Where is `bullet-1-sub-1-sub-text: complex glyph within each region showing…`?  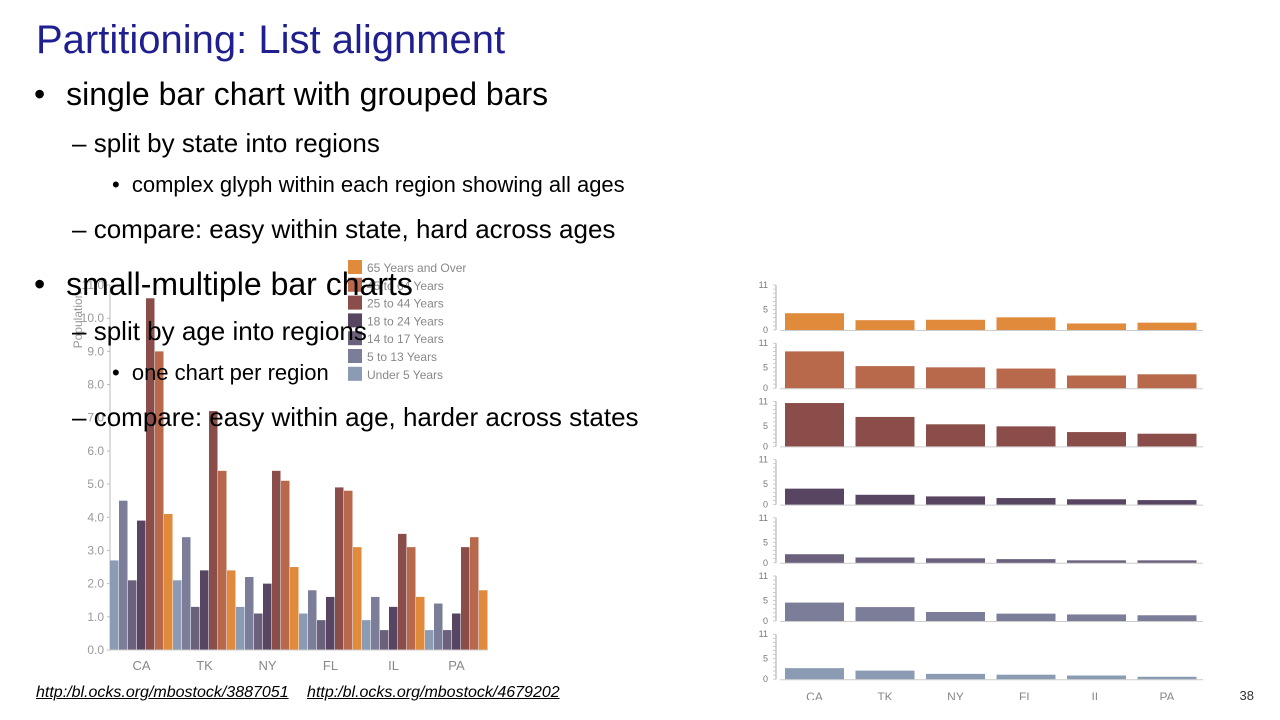
bullet-1-sub-1-sub-text: complex glyph within each region showing… is located at coordinates (378, 184).